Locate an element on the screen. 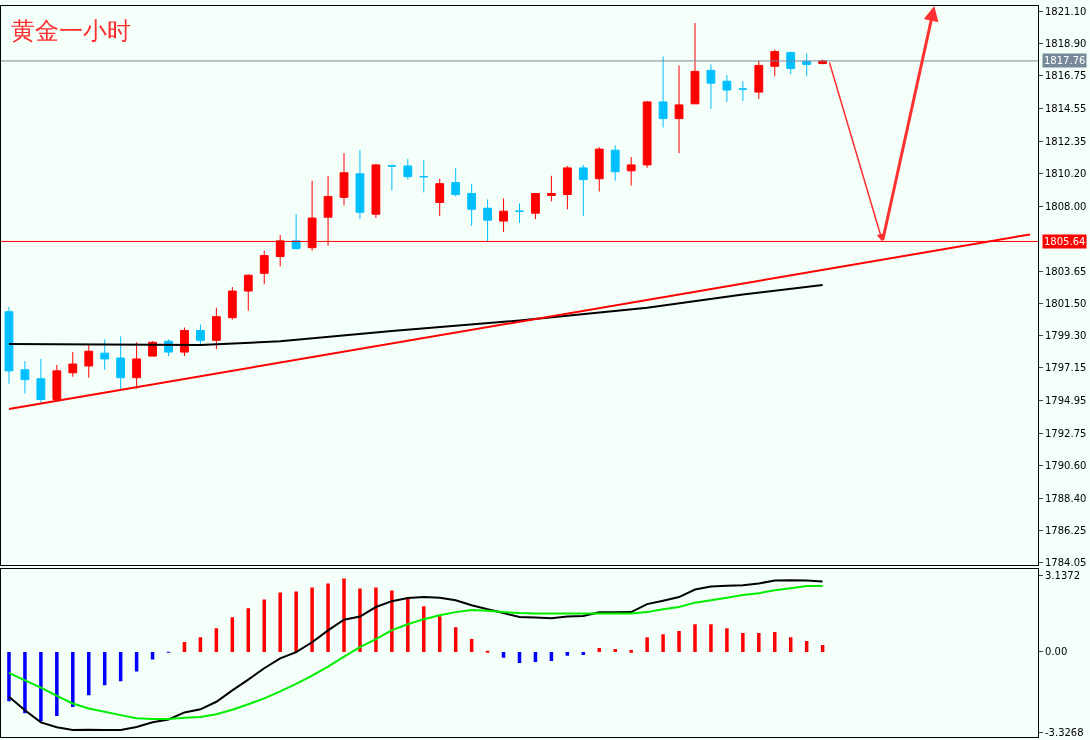 Image resolution: width=1090 pixels, height=740 pixels. y-tick-label: 1801.50 is located at coordinates (1066, 303).